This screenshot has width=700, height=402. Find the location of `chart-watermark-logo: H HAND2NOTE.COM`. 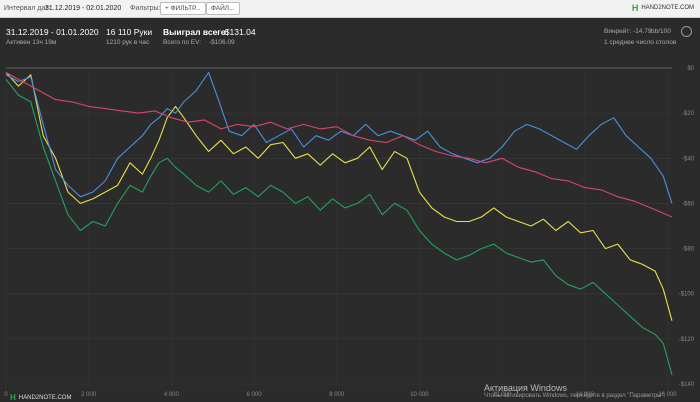

chart-watermark-logo: H HAND2NOTE.COM is located at coordinates (40, 397).